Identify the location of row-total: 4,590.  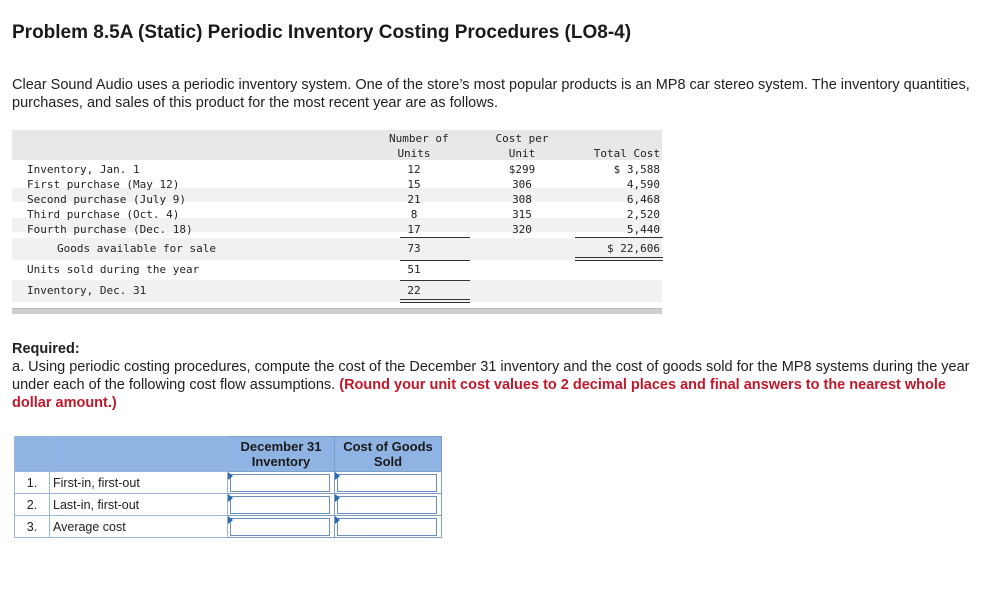
(643, 184).